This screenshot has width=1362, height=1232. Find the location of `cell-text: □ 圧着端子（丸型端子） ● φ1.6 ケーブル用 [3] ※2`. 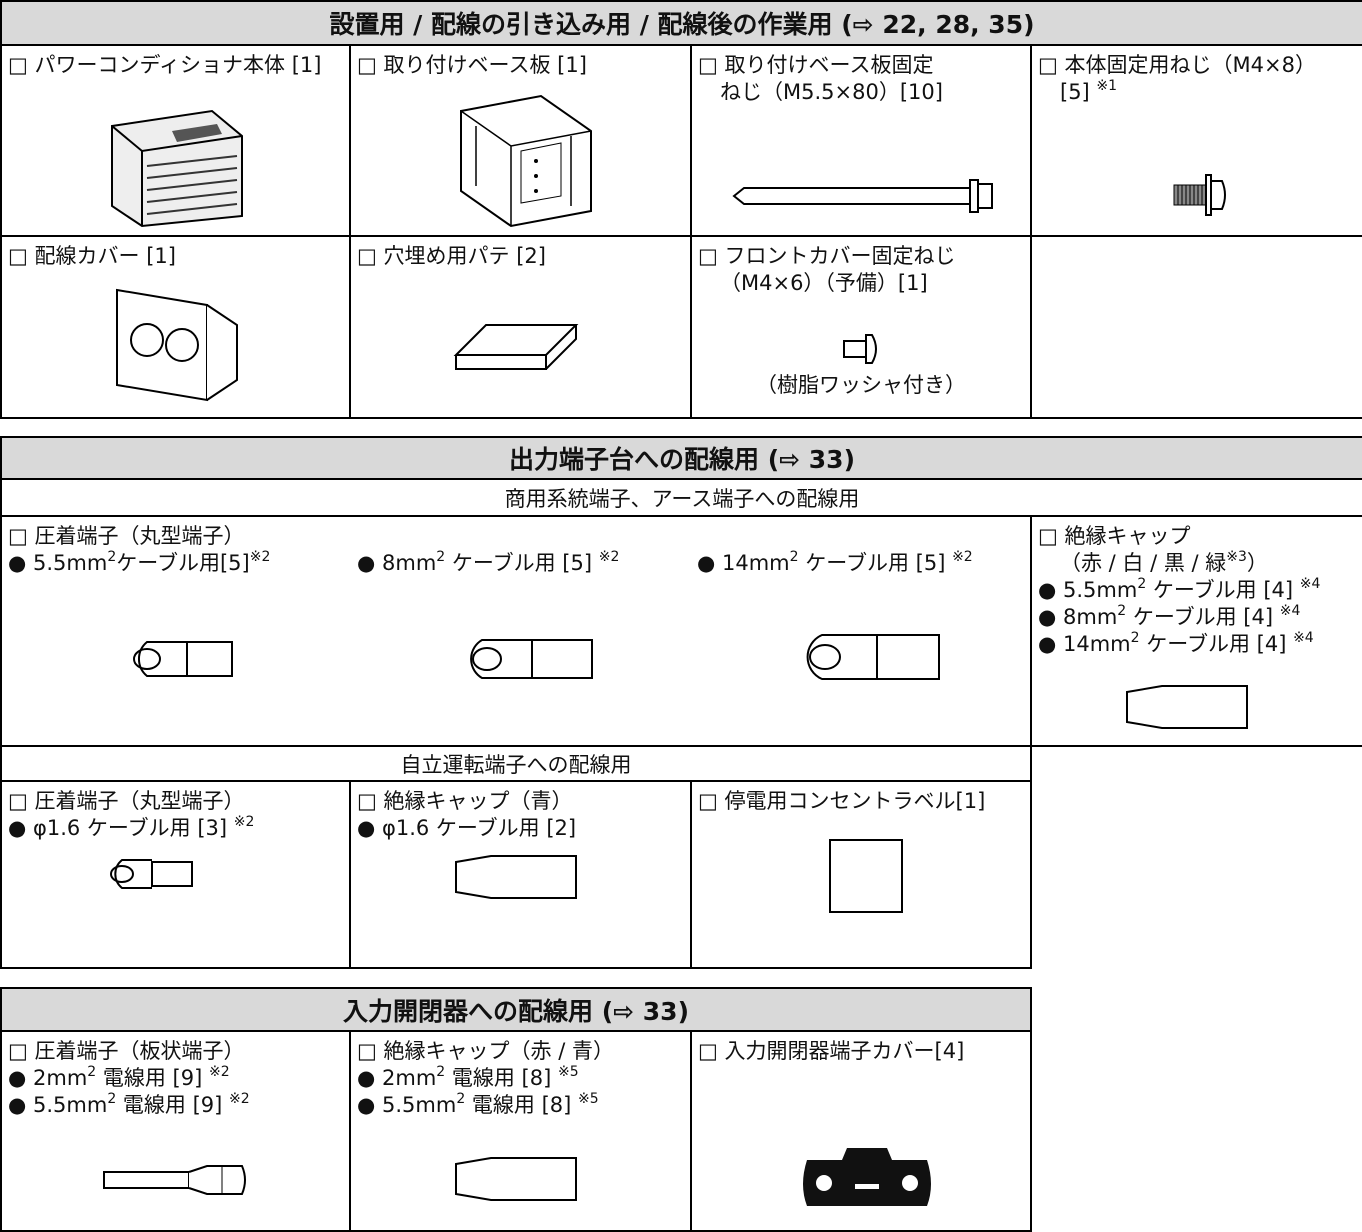

cell-text: □ 圧着端子（丸型端子） ● φ1.6 ケーブル用 [3] ※2 is located at coordinates (131, 815).